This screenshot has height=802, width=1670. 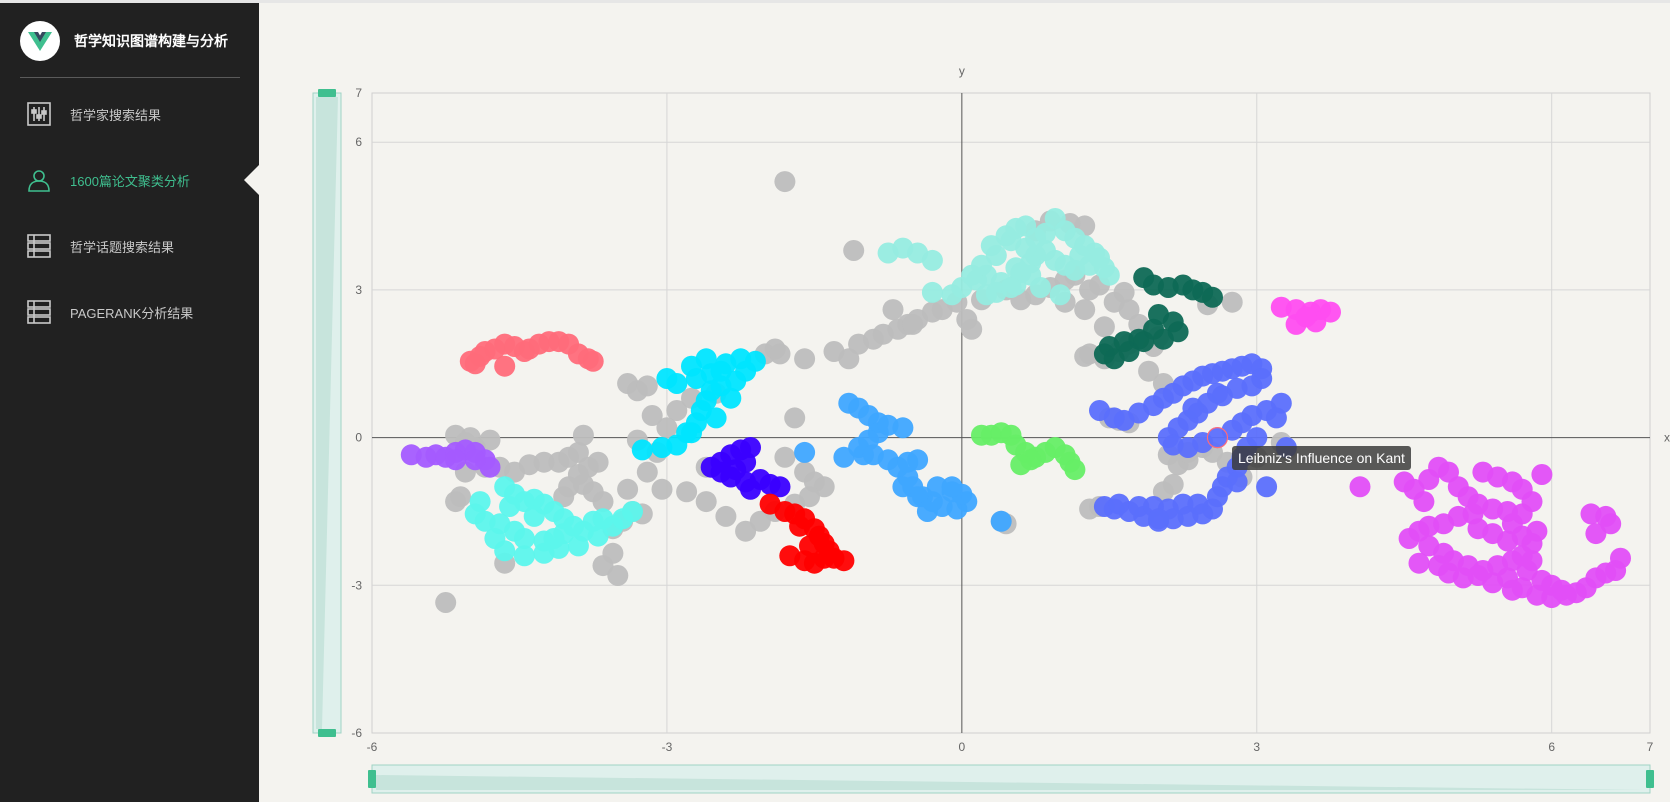 I want to click on sidebar-item-paper-clustering: 1600篇论文聚类分析, so click(x=129, y=180).